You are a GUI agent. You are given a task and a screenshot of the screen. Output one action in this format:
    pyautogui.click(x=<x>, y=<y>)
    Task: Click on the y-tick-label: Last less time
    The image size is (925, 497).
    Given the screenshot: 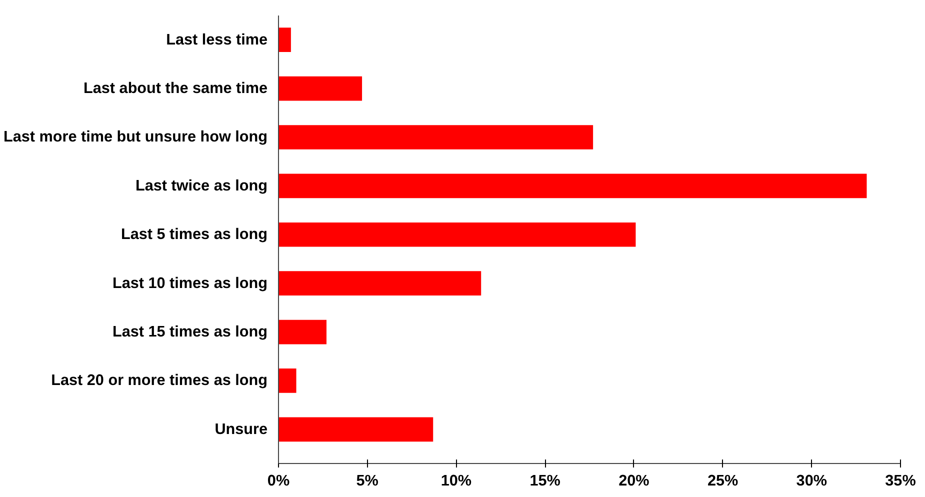 What is the action you would take?
    pyautogui.click(x=217, y=39)
    